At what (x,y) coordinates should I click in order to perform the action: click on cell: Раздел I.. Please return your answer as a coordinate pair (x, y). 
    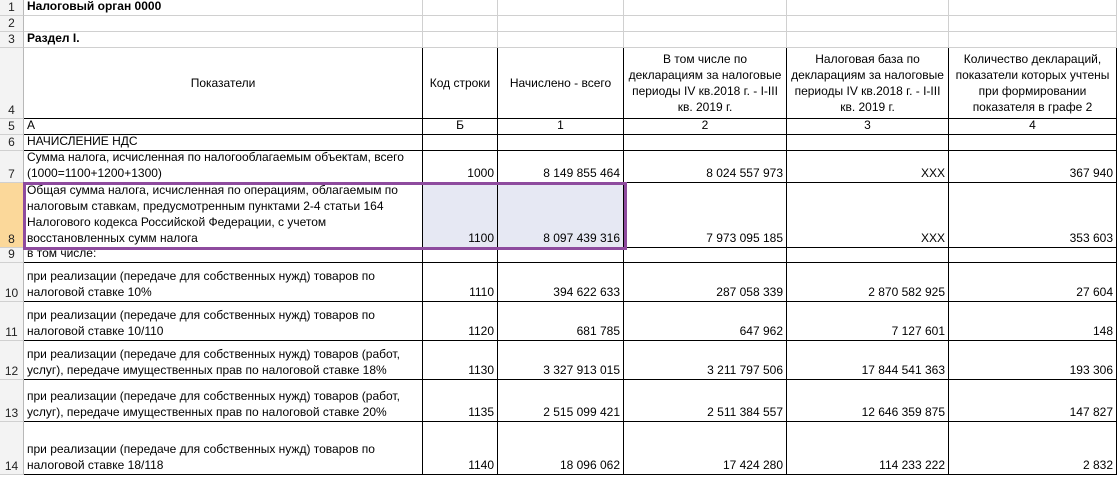
    Looking at the image, I should click on (223, 40).